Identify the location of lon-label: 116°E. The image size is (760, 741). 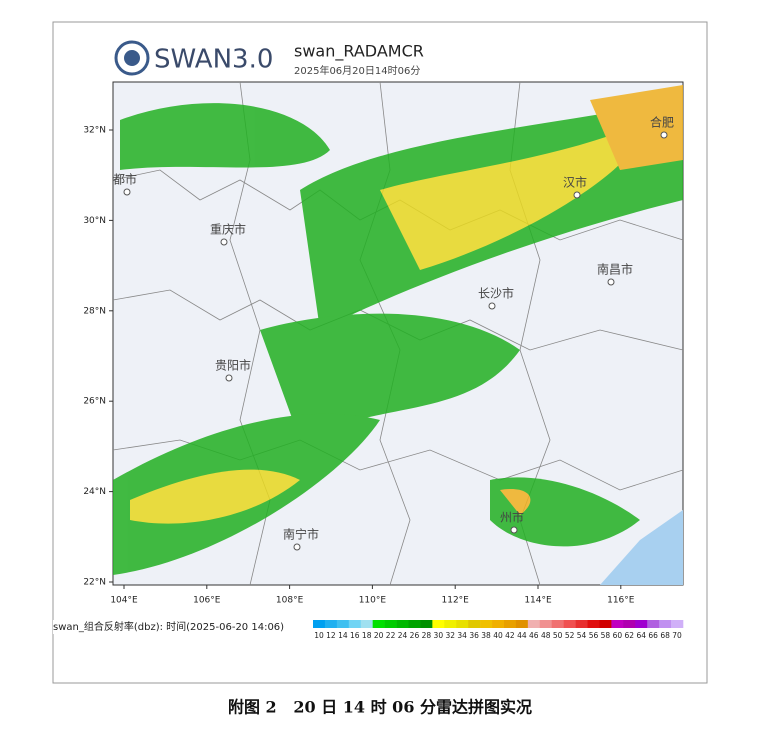
(621, 601).